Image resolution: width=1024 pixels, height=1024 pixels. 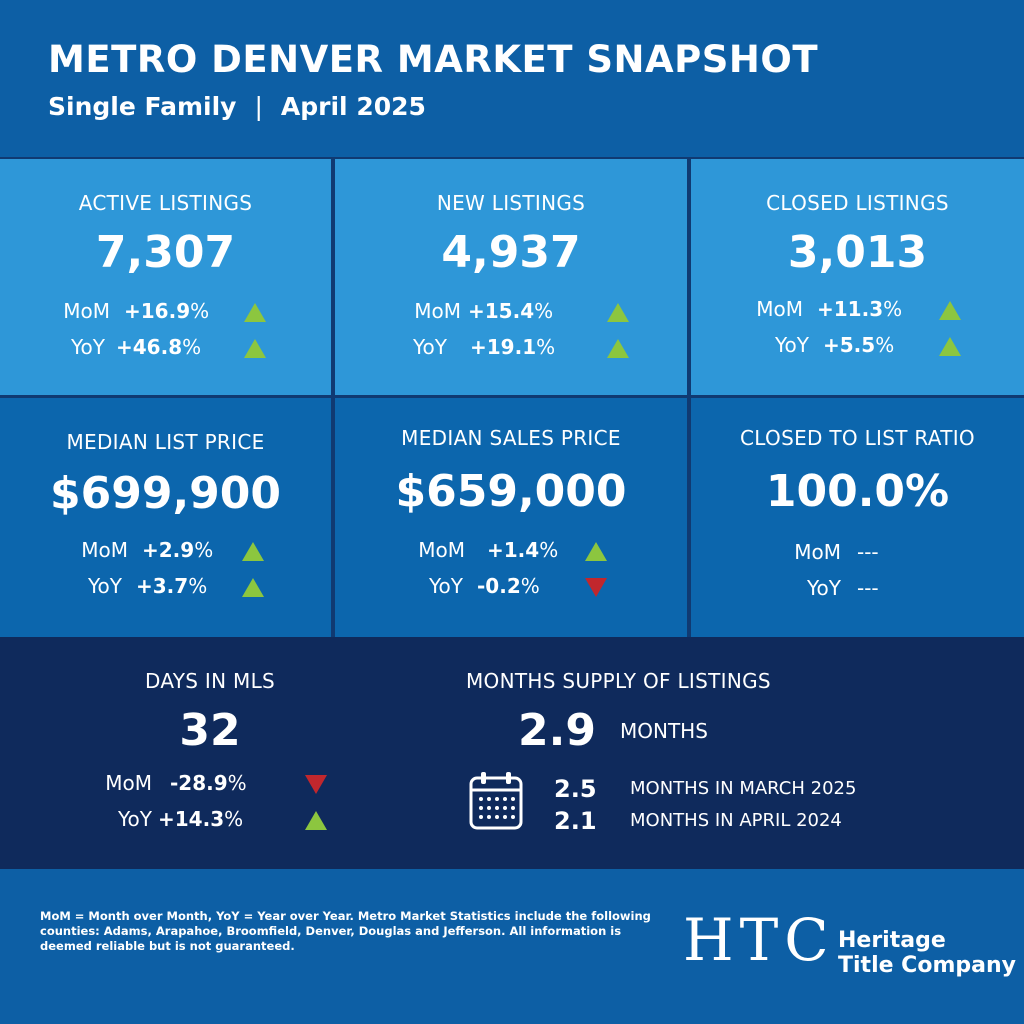 I want to click on page-subtitle: Single Family | April 2025, so click(x=237, y=106).